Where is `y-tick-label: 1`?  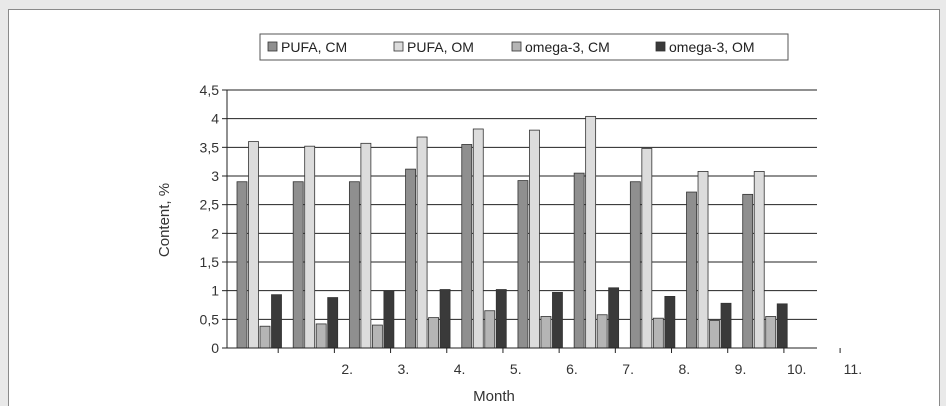
y-tick-label: 1 is located at coordinates (215, 291).